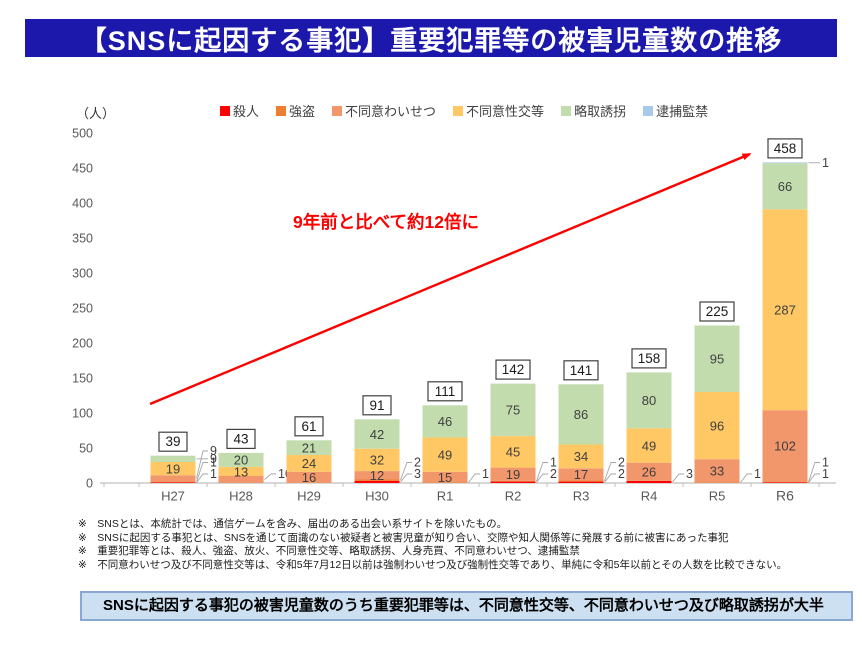  What do you see at coordinates (82, 379) in the screenshot?
I see `y-axis-tick-label: 150` at bounding box center [82, 379].